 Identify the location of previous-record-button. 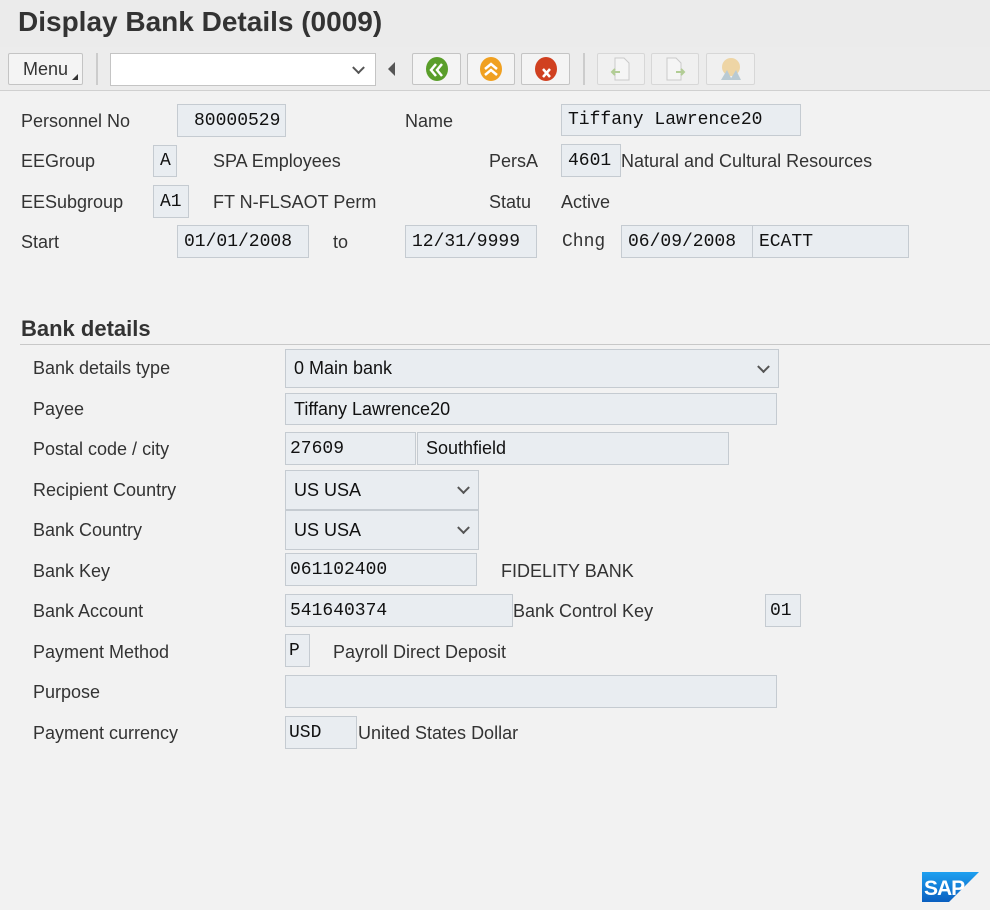
(621, 69).